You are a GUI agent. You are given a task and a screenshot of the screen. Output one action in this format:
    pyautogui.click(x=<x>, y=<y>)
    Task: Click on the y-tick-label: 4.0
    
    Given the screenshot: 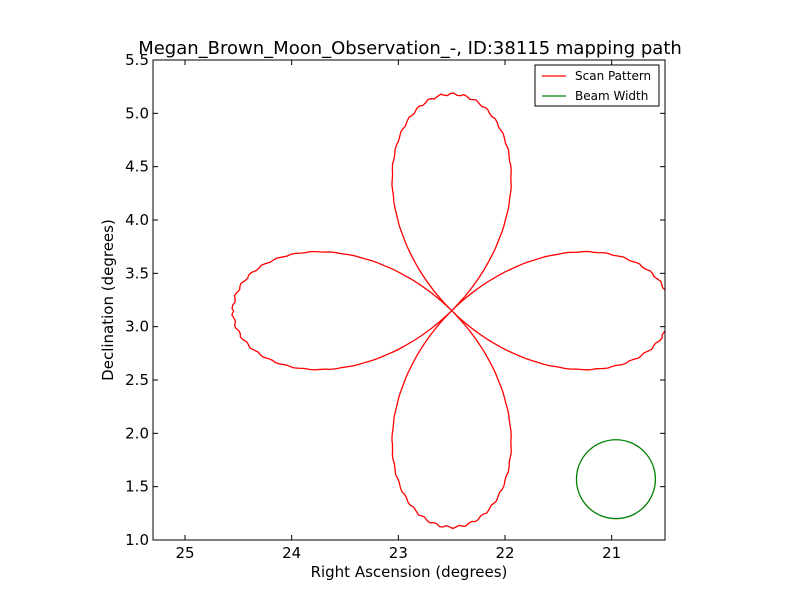 What is the action you would take?
    pyautogui.click(x=137, y=220)
    